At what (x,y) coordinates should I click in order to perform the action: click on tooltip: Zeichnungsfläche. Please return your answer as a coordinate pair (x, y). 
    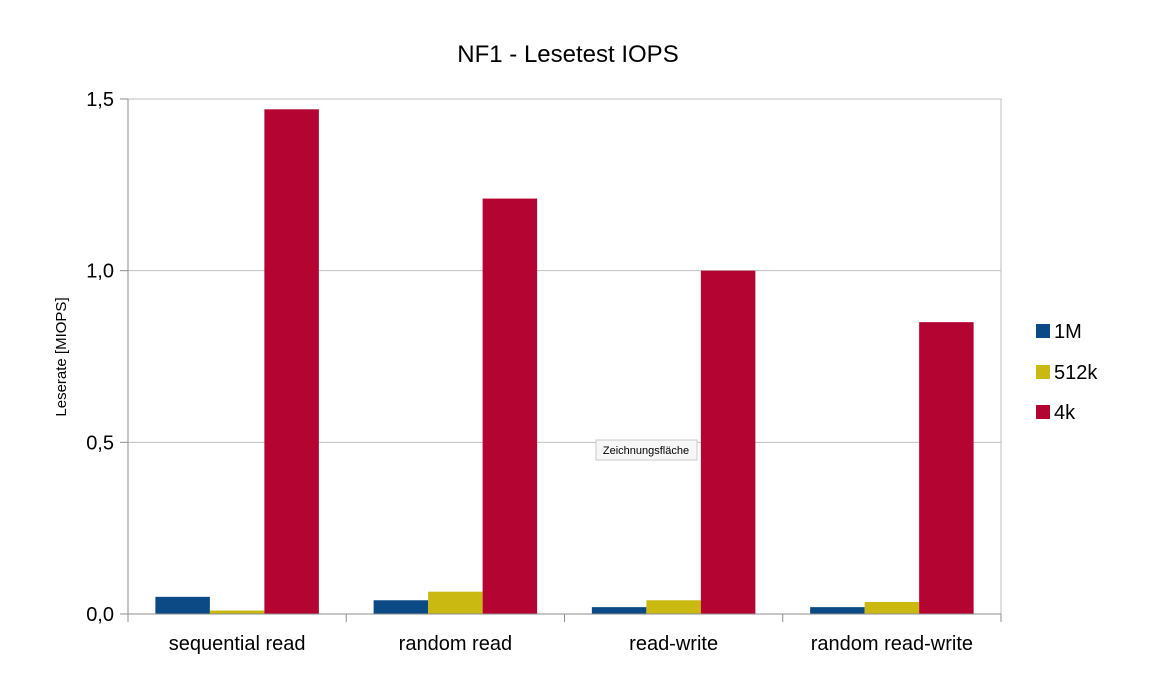
    Looking at the image, I should click on (646, 450).